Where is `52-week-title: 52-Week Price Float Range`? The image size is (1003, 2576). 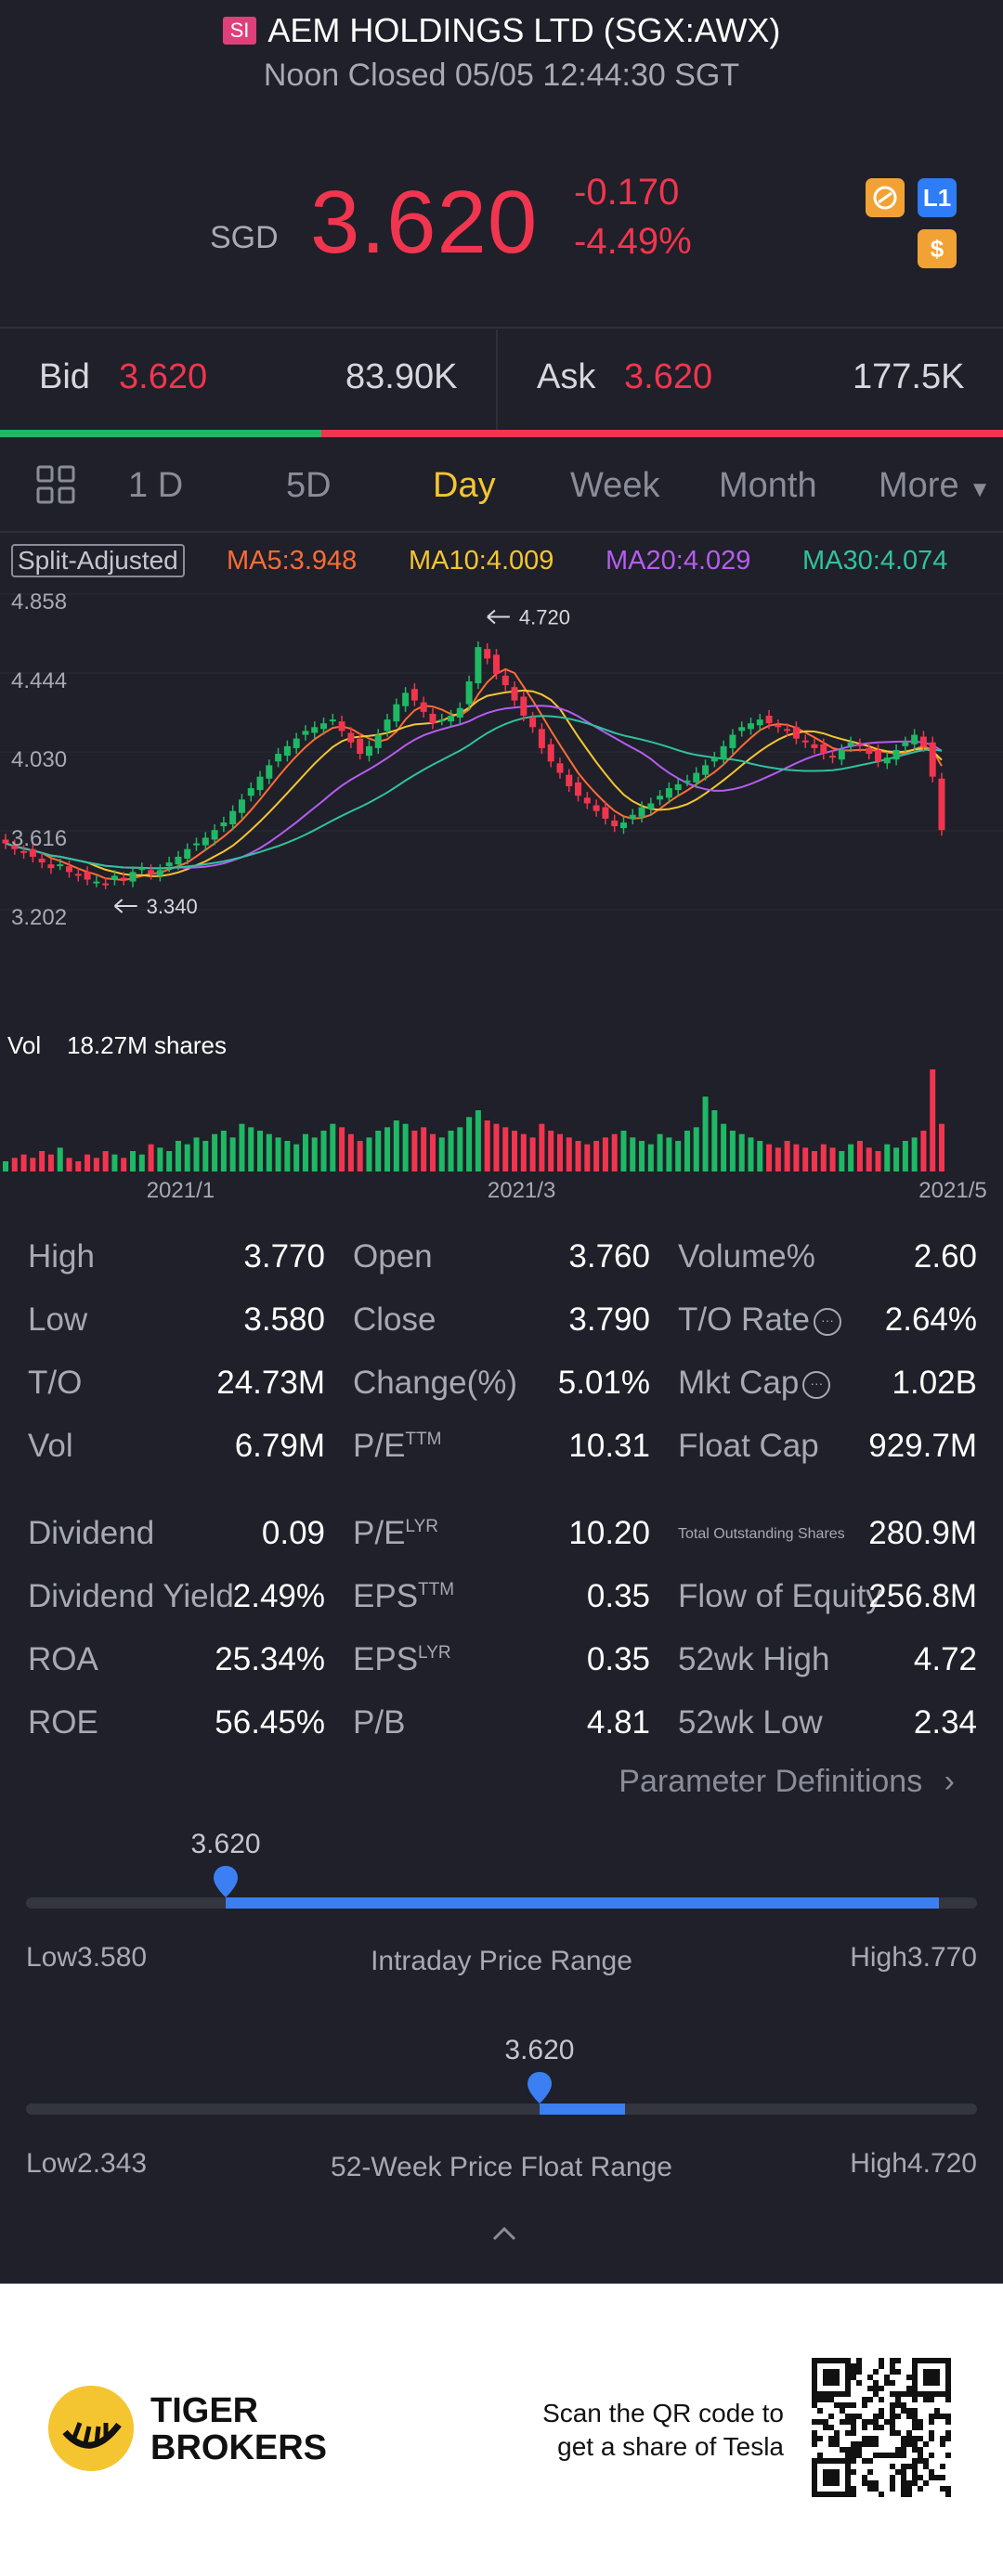
52-week-title: 52-Week Price Float Range is located at coordinates (501, 2167).